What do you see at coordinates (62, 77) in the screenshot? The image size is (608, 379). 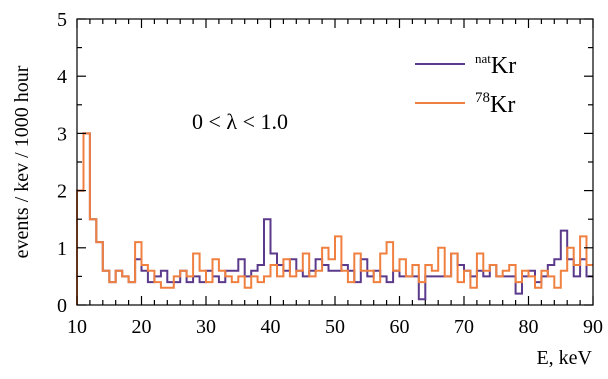 I see `y-tick-label: 4` at bounding box center [62, 77].